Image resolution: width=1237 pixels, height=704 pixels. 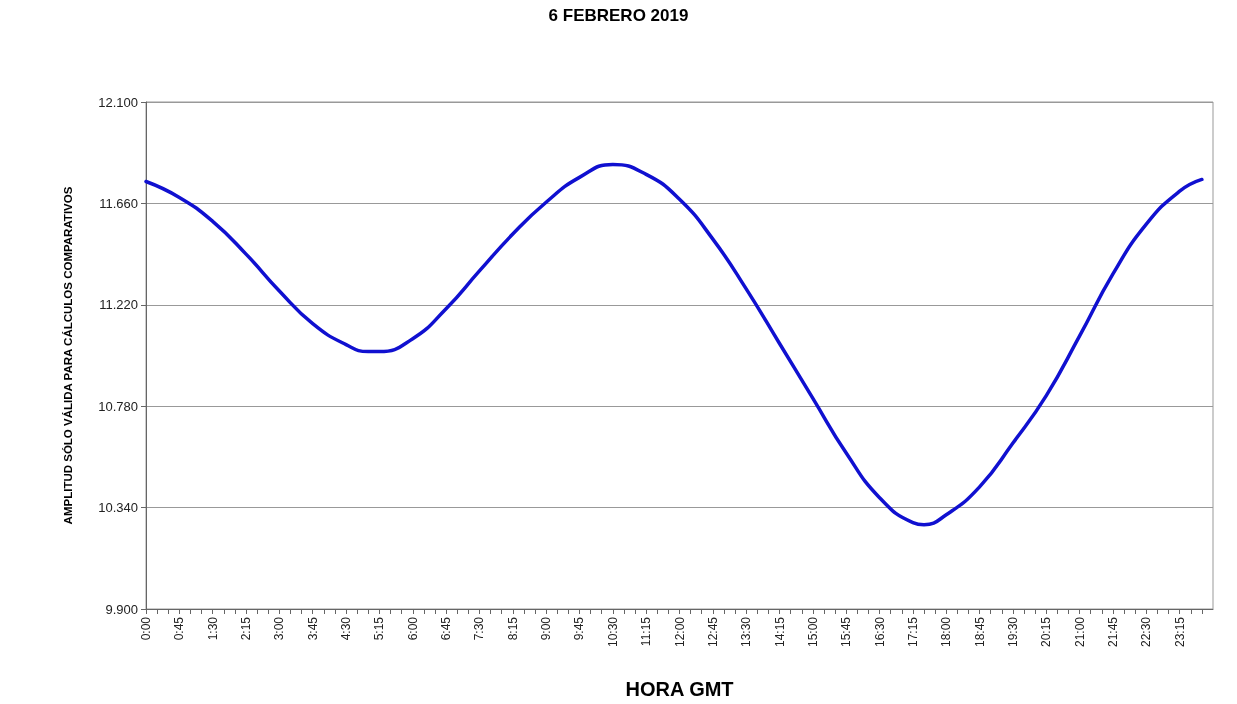 I want to click on x-tick-label: 5:15, so click(x=379, y=628).